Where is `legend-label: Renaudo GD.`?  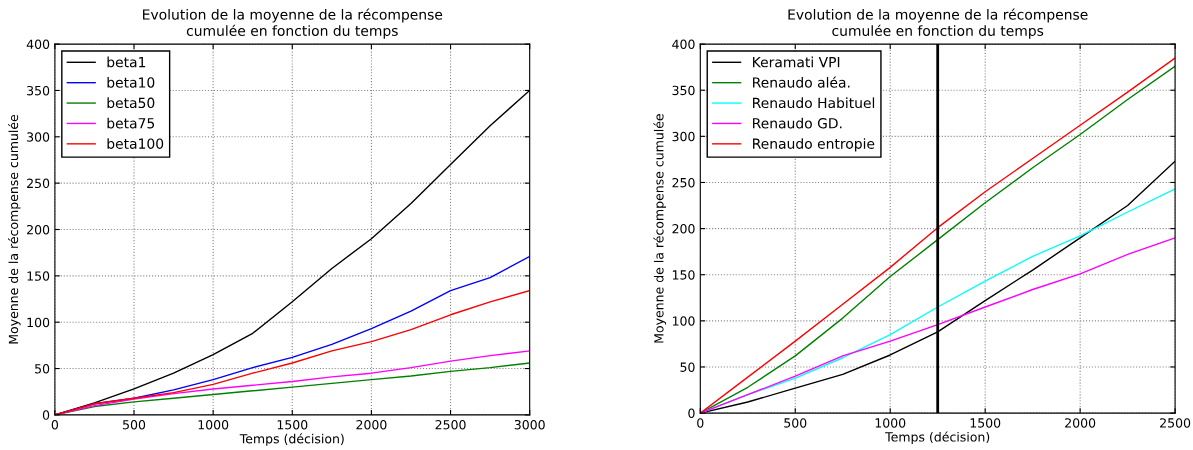
legend-label: Renaudo GD. is located at coordinates (797, 123).